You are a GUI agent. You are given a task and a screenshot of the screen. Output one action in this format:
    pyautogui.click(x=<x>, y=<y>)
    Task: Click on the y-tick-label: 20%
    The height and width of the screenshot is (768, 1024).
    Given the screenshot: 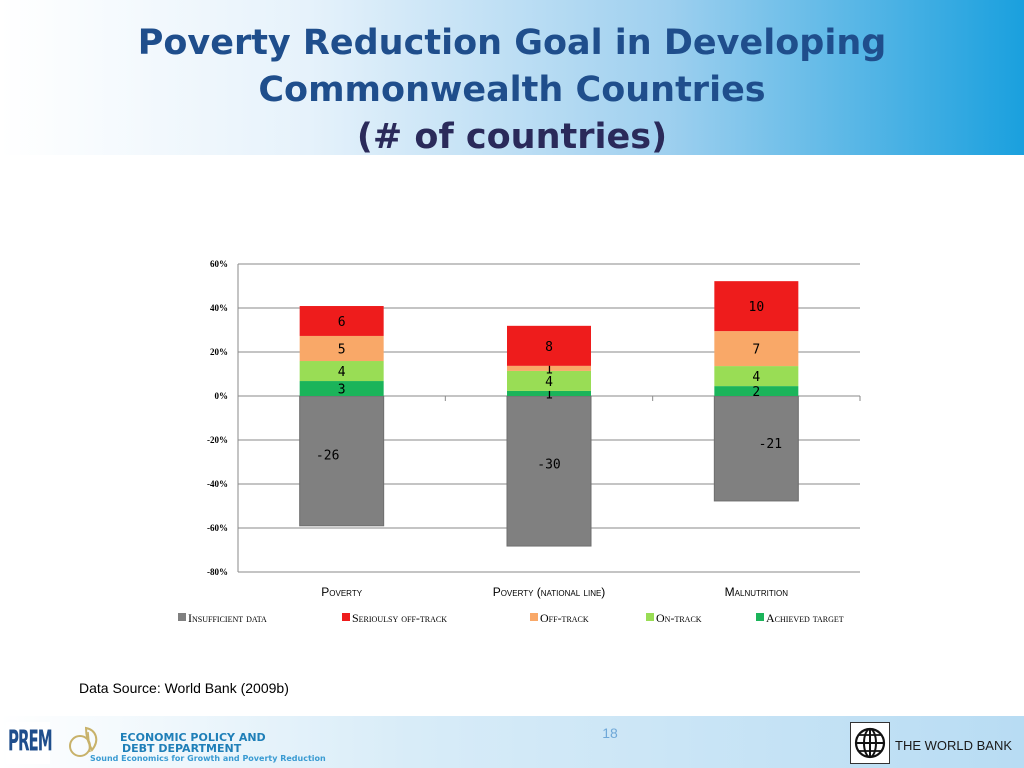 What is the action you would take?
    pyautogui.click(x=219, y=352)
    